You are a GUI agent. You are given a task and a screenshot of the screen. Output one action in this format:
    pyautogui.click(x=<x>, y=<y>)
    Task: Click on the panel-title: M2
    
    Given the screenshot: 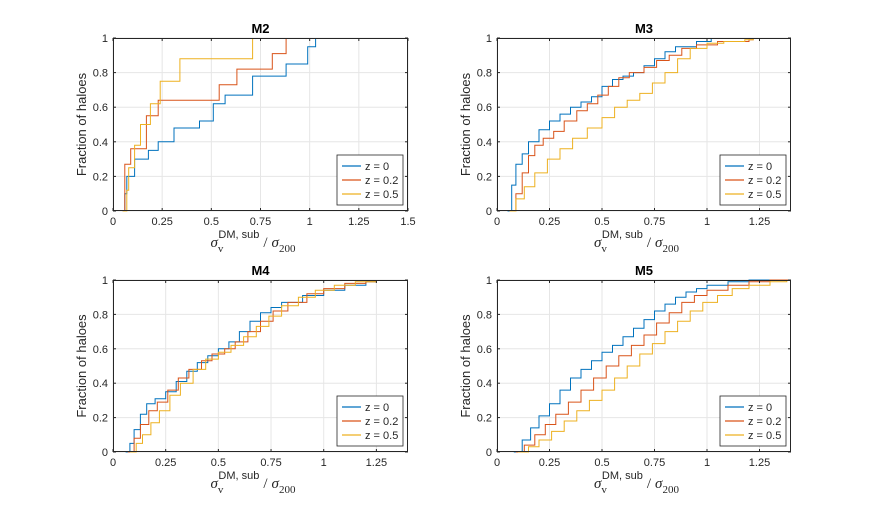 What is the action you would take?
    pyautogui.click(x=260, y=28)
    